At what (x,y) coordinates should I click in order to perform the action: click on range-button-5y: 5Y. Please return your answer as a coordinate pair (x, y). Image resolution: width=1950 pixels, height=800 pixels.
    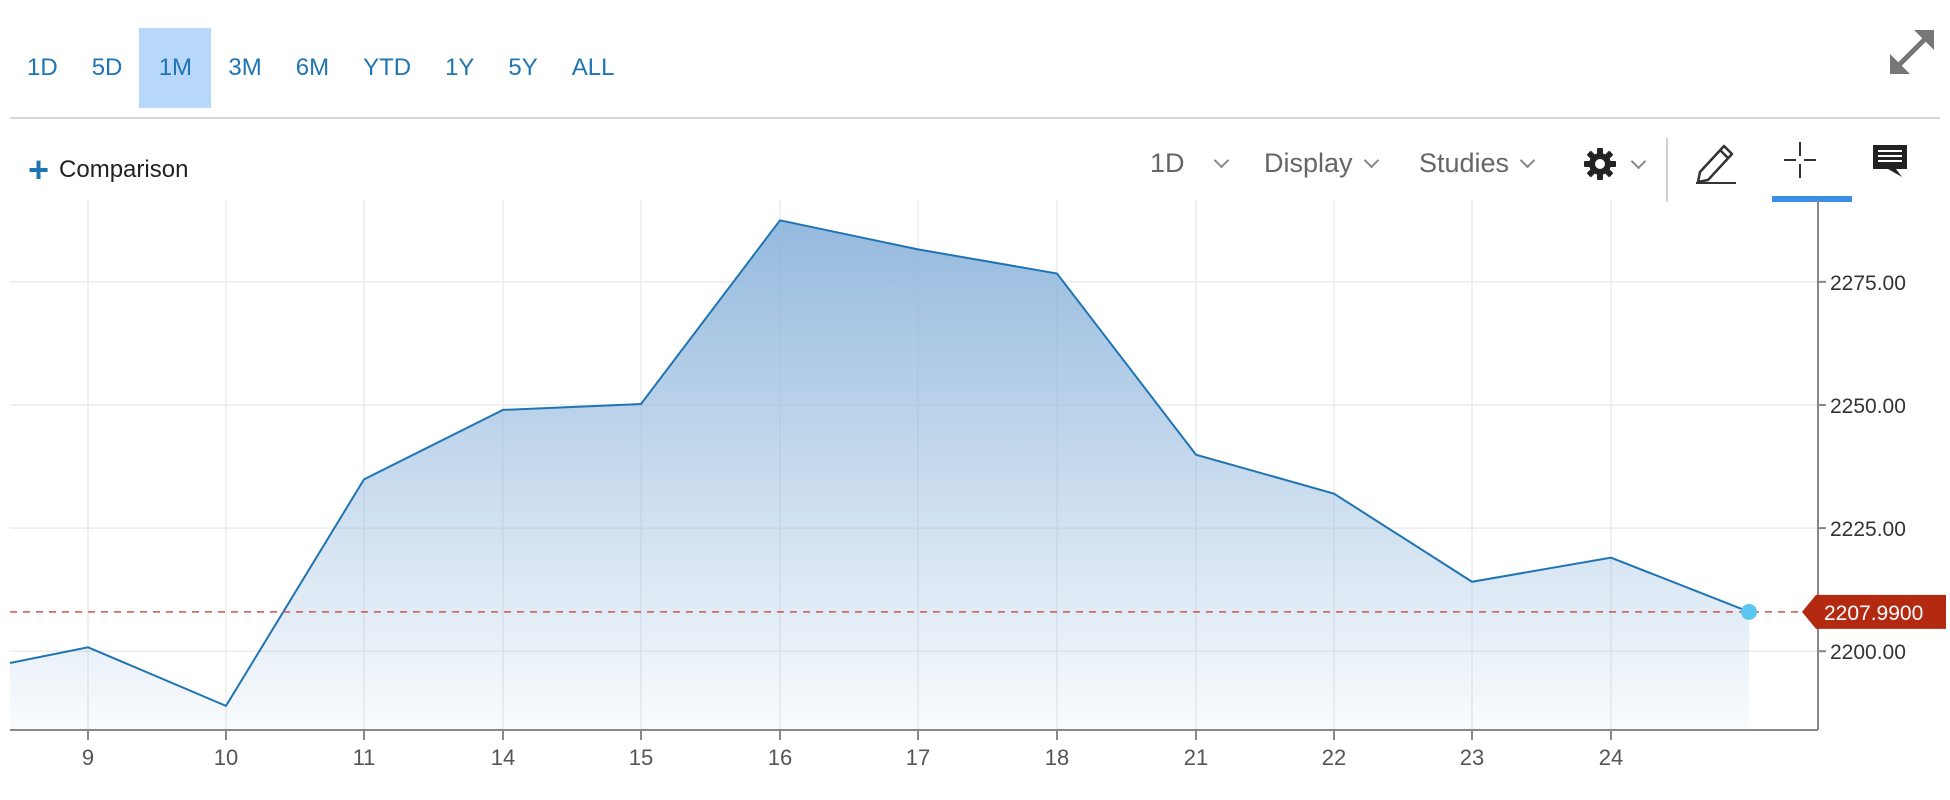
    Looking at the image, I should click on (523, 67).